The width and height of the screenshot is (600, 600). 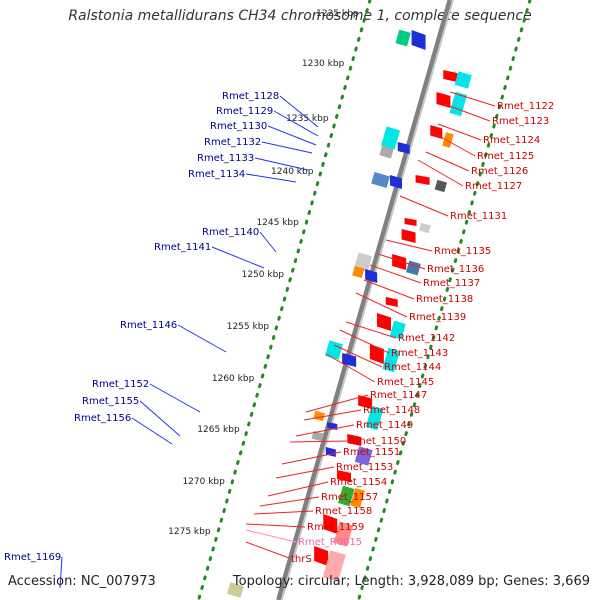 I want to click on reverse-gene-label: Rmet_1127, so click(x=493, y=186).